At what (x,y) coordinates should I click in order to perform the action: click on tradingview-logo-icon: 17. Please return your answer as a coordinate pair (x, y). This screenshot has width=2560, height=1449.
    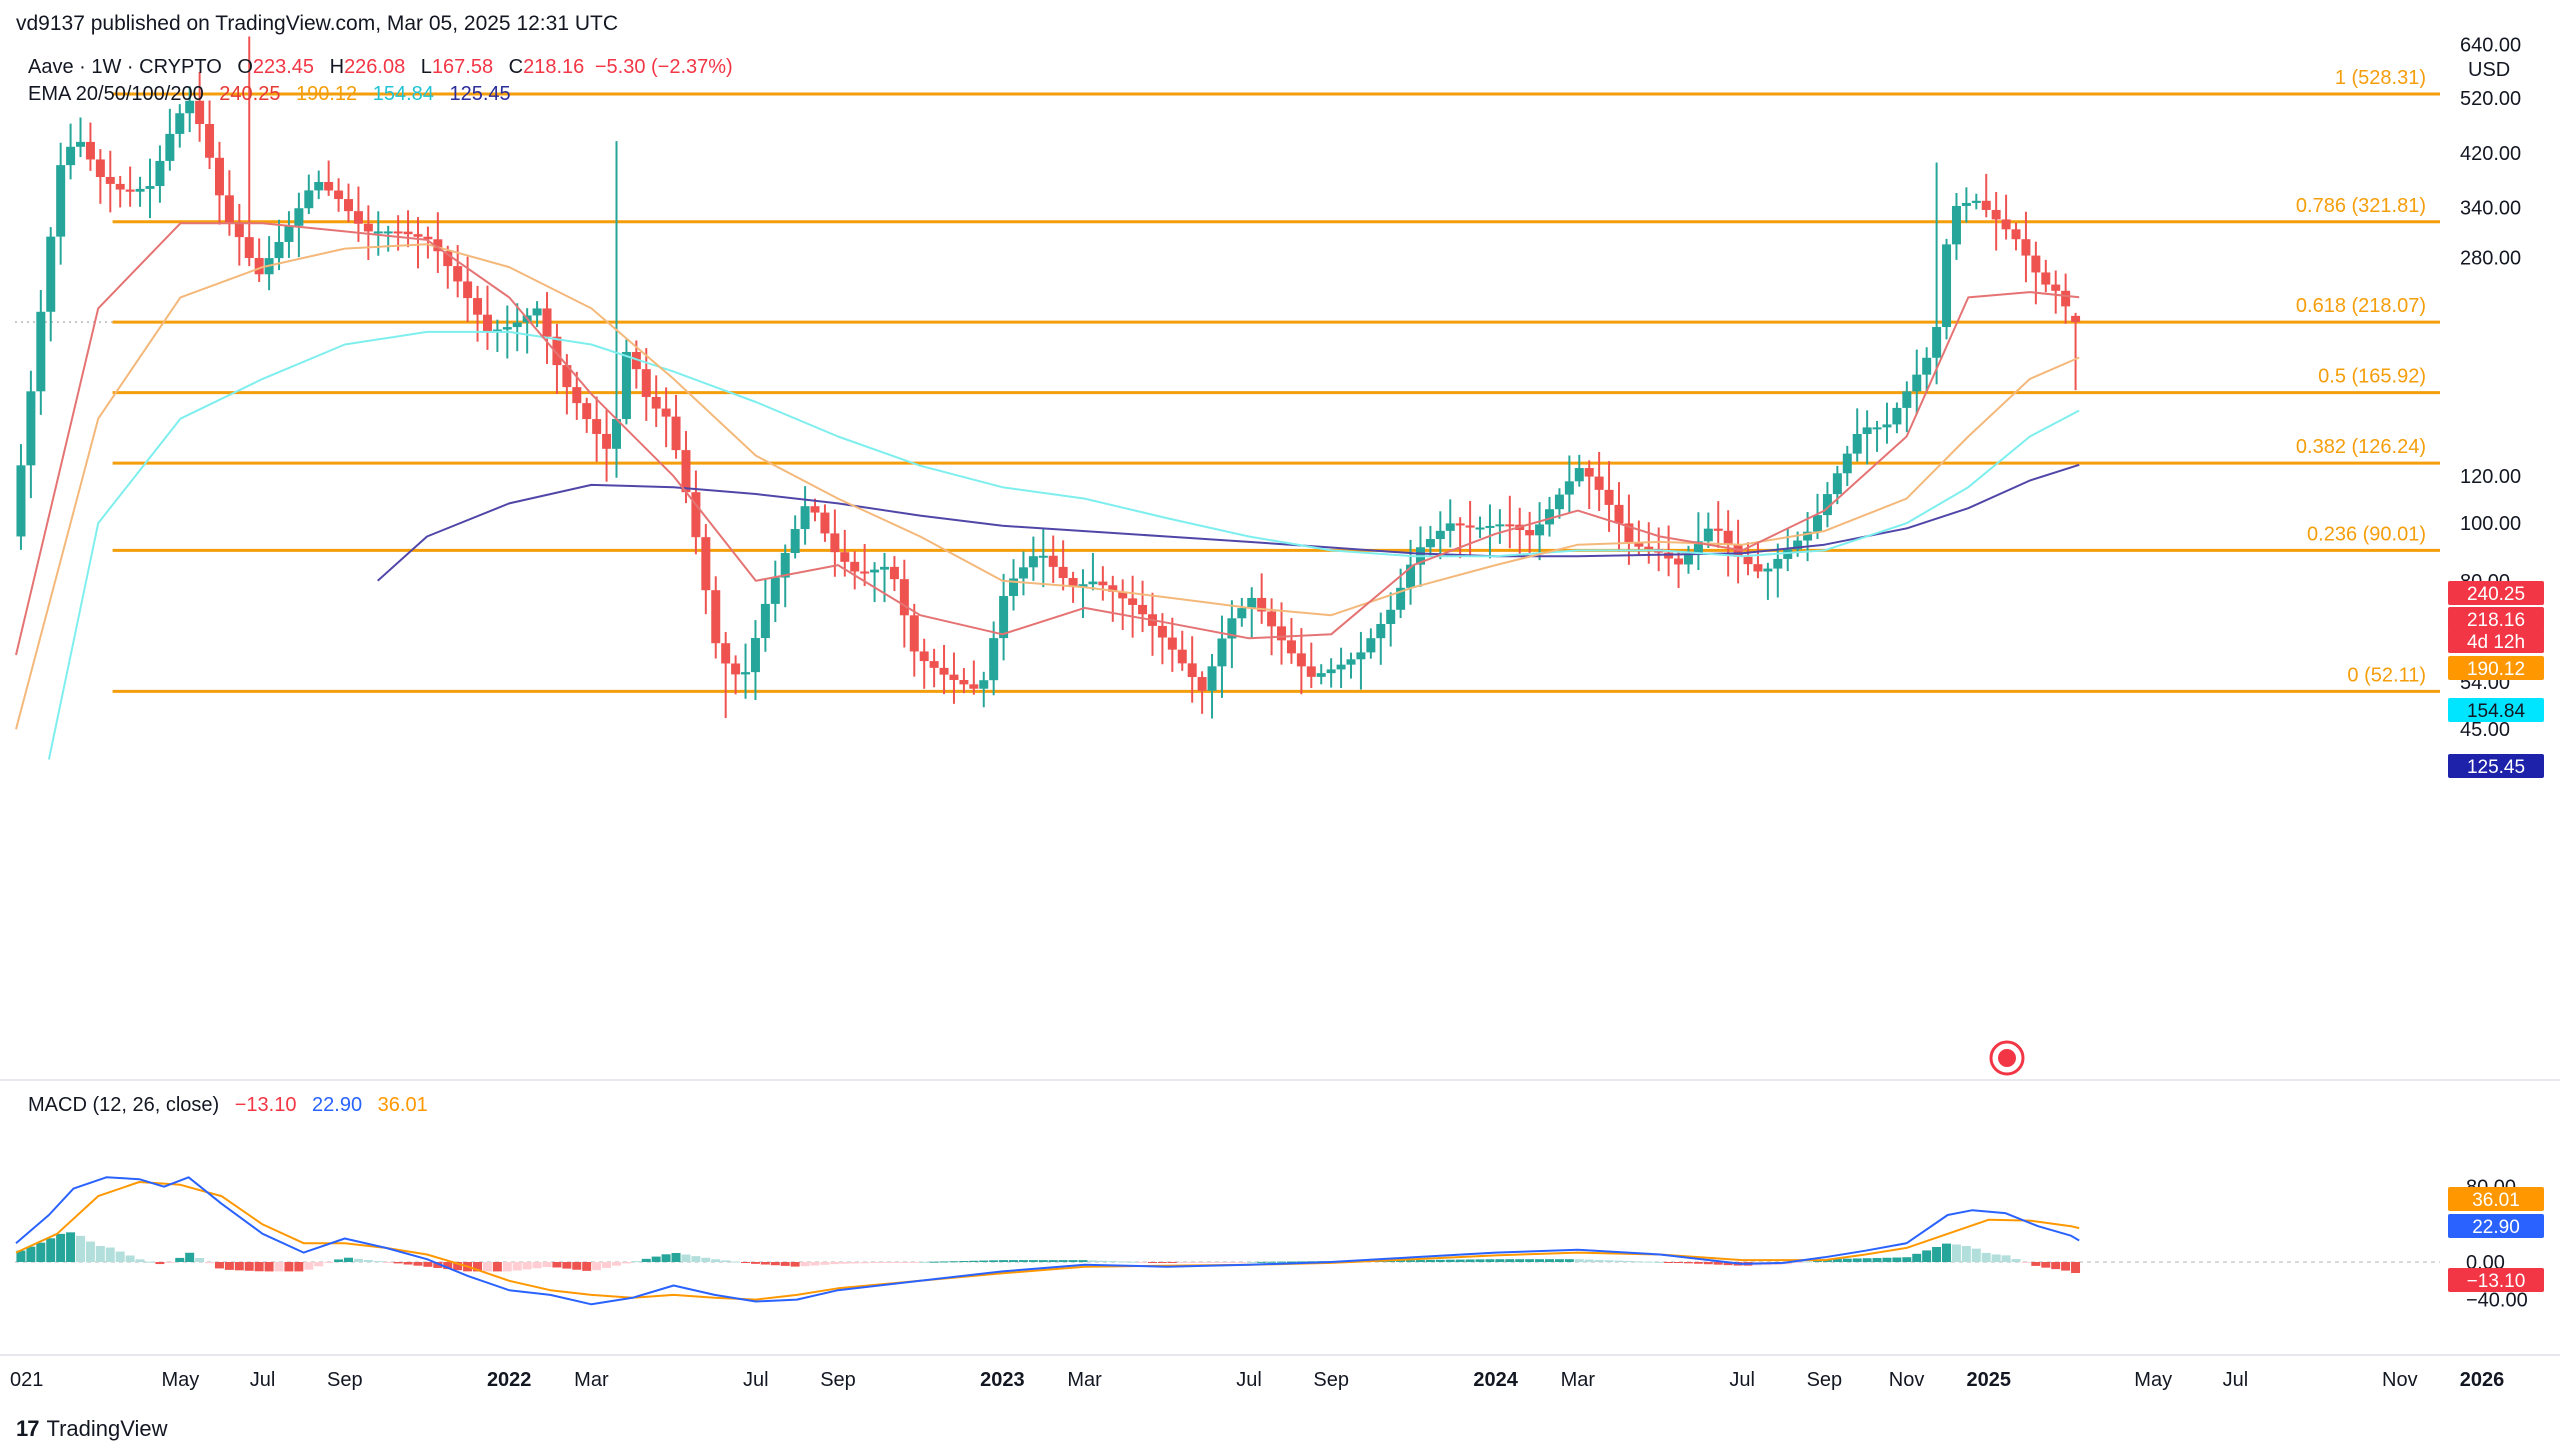
    Looking at the image, I should click on (28, 1428).